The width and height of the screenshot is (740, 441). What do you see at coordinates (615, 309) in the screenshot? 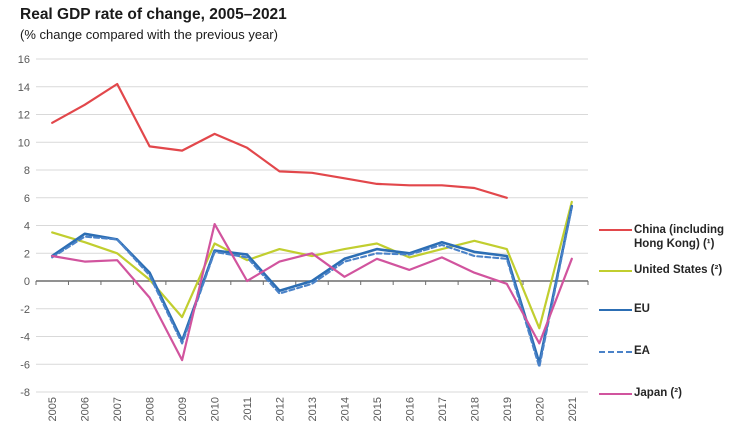
I see `legend-swatch-eu` at bounding box center [615, 309].